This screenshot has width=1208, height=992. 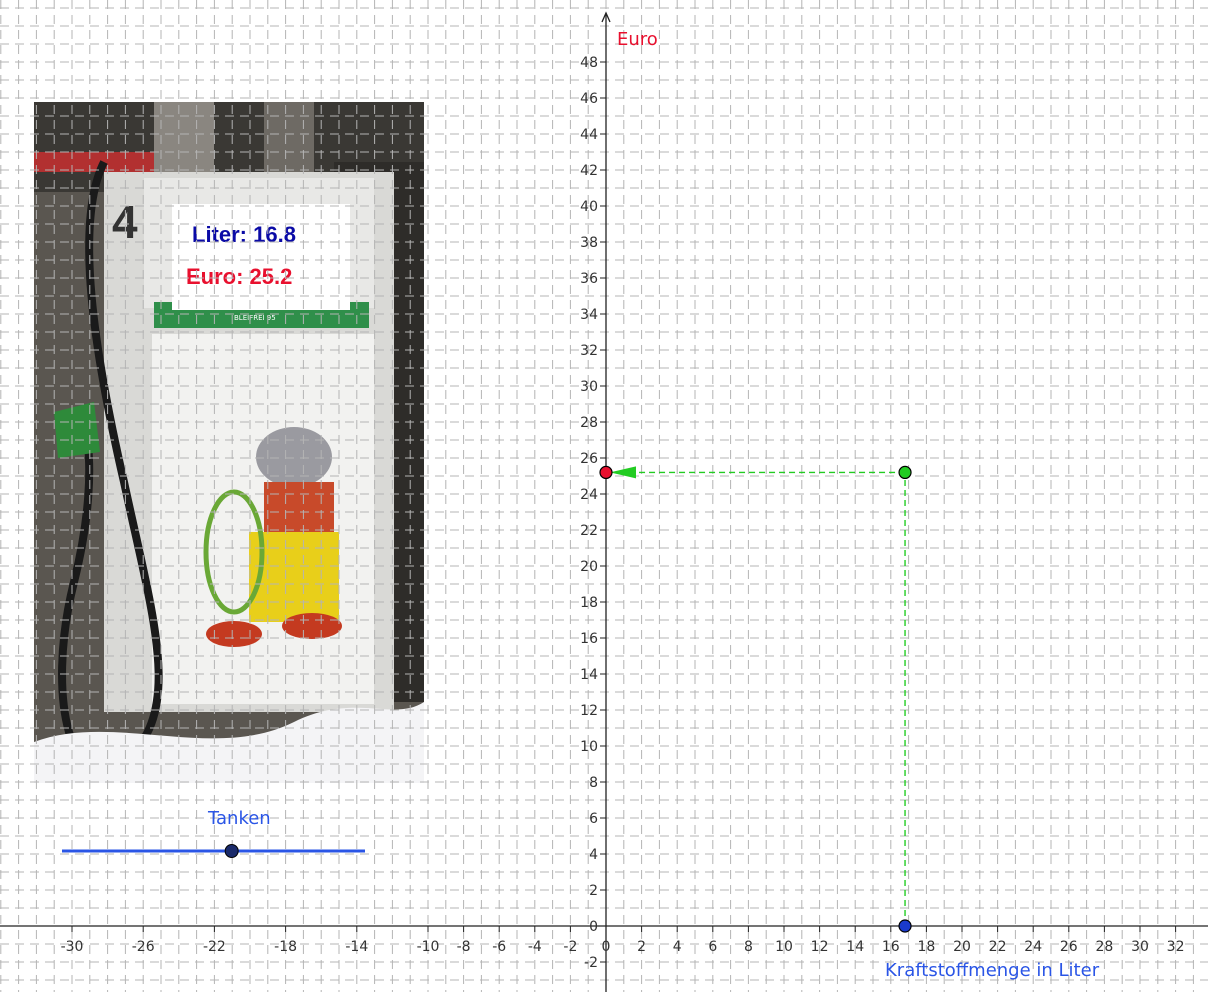 I want to click on y-tick-label: 42, so click(x=589, y=171).